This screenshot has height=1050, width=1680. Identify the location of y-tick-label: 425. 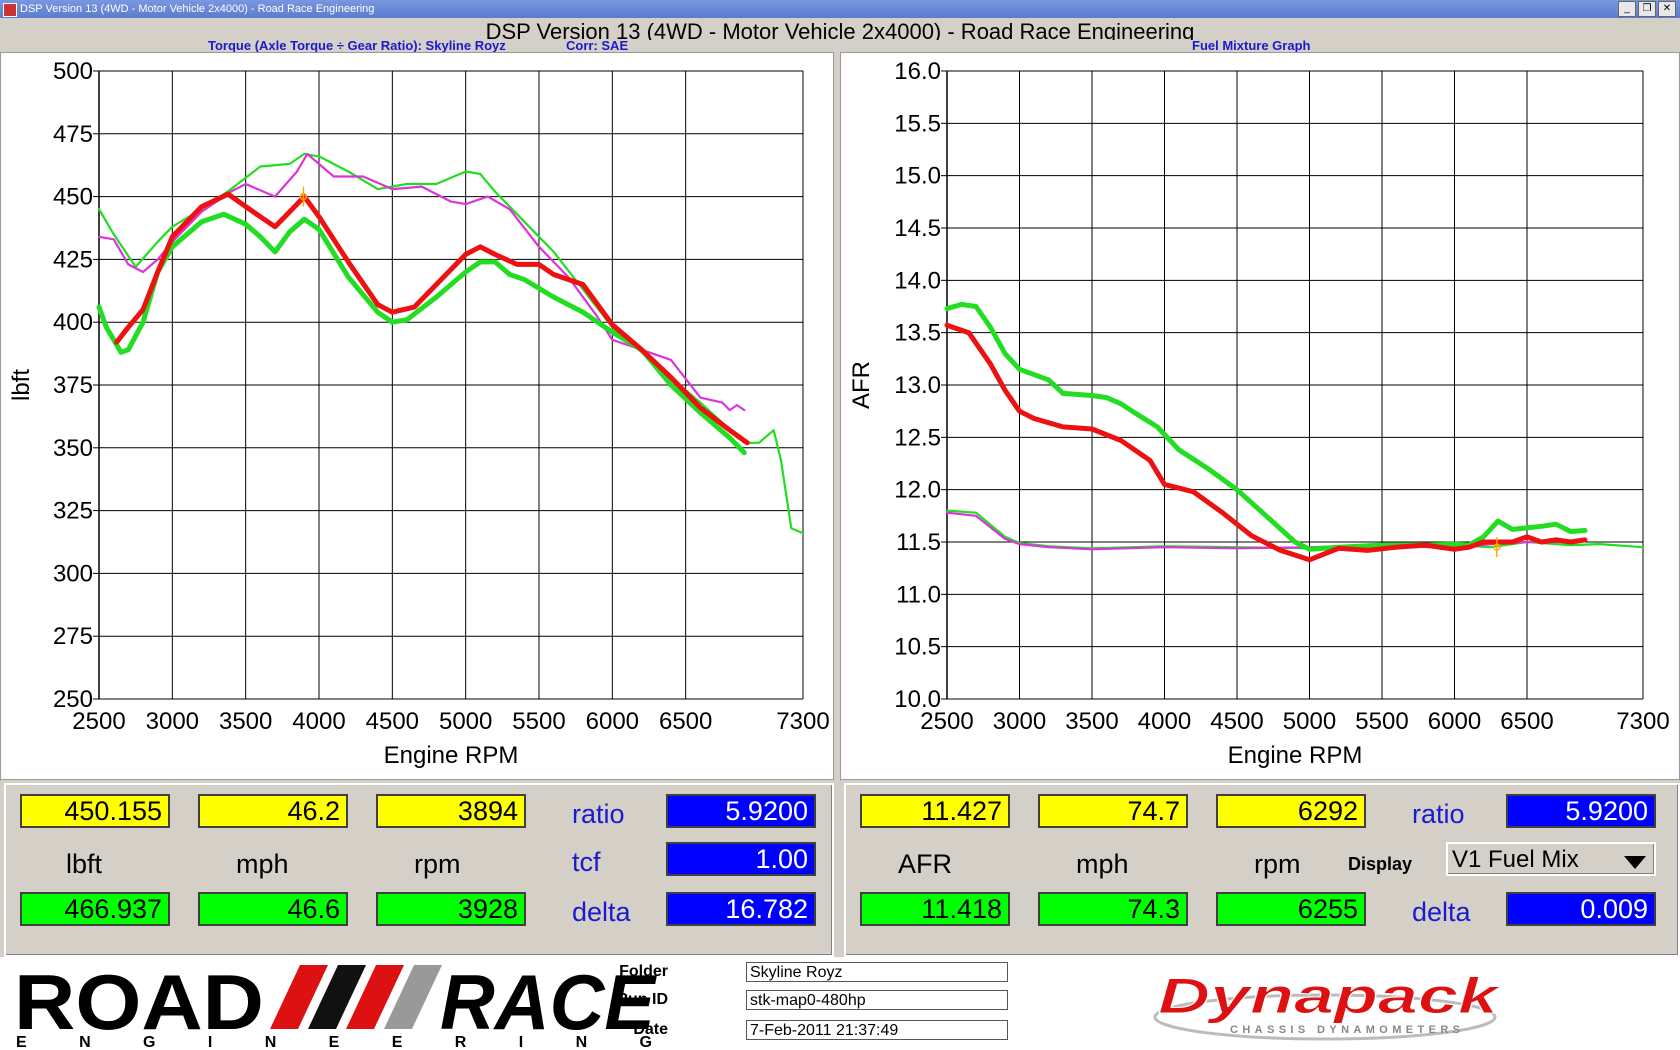
(73, 259).